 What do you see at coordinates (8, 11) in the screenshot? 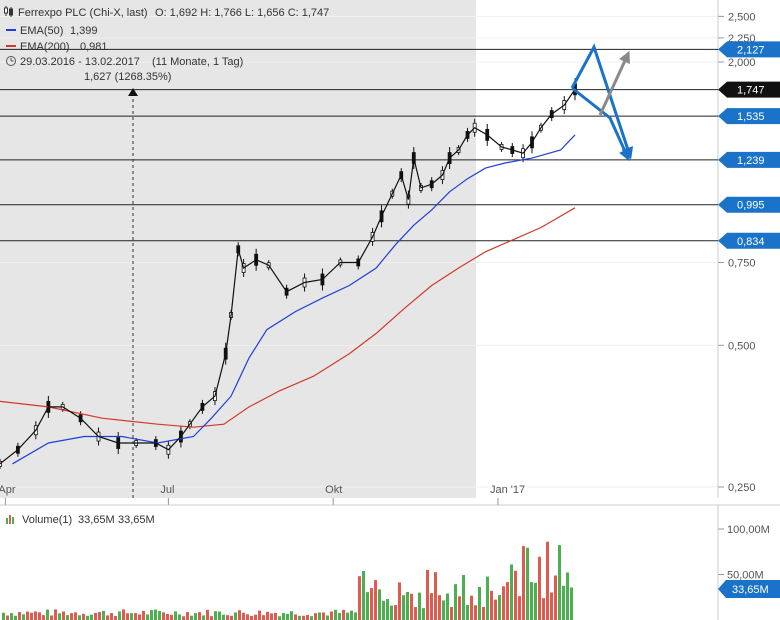
I see `candle-icon` at bounding box center [8, 11].